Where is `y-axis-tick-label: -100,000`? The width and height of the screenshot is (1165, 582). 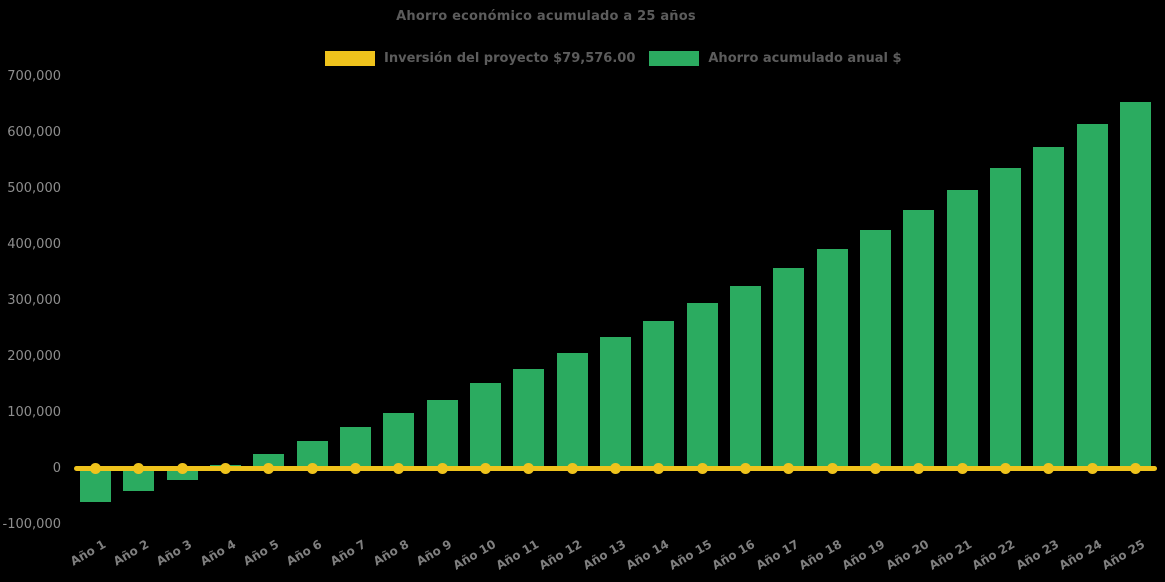
y-axis-tick-label: -100,000 is located at coordinates (31, 524).